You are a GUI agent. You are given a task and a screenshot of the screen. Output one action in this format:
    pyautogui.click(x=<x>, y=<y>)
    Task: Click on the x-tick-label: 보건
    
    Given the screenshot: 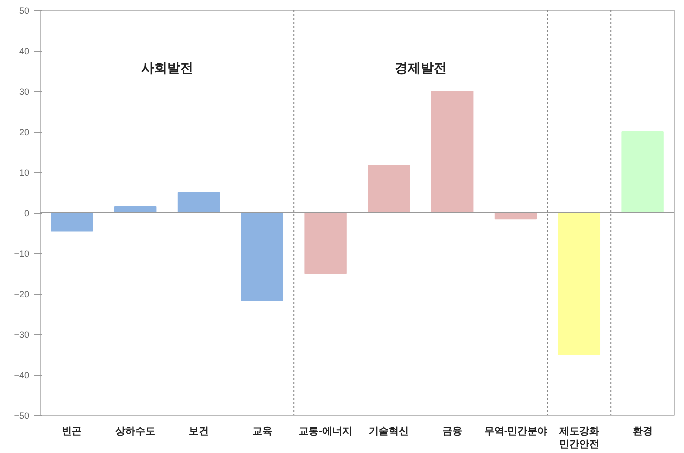 What is the action you would take?
    pyautogui.click(x=199, y=432)
    